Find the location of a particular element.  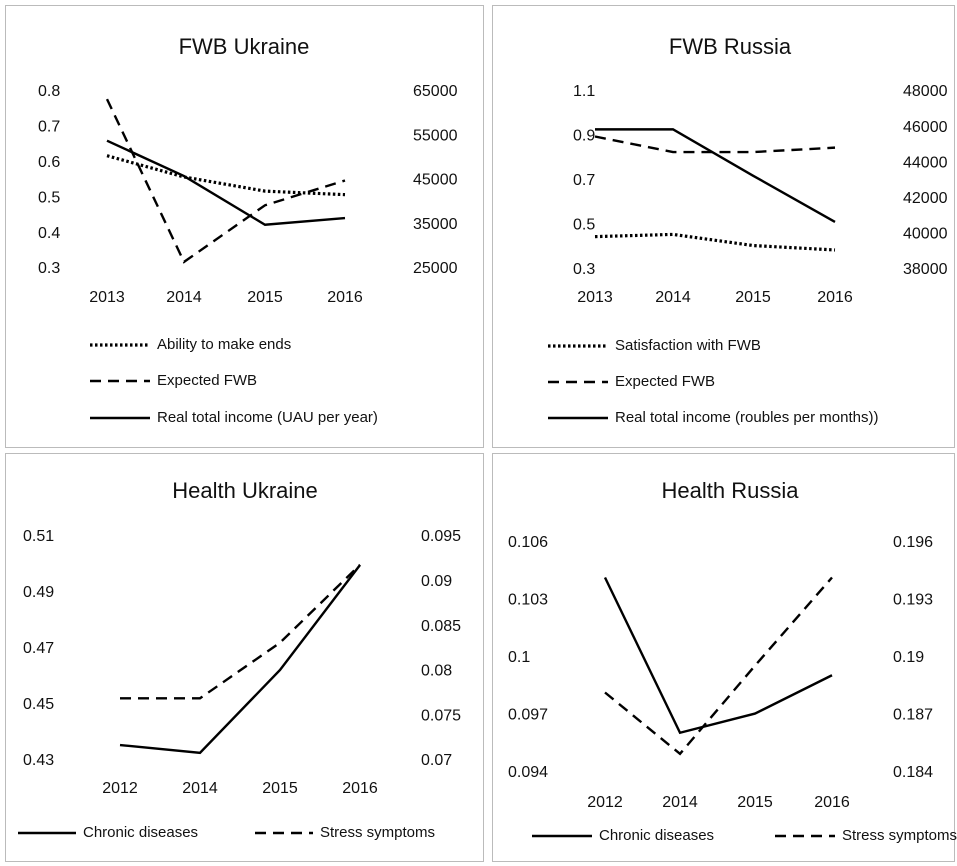

y2-tick-label: 42000 is located at coordinates (925, 198).